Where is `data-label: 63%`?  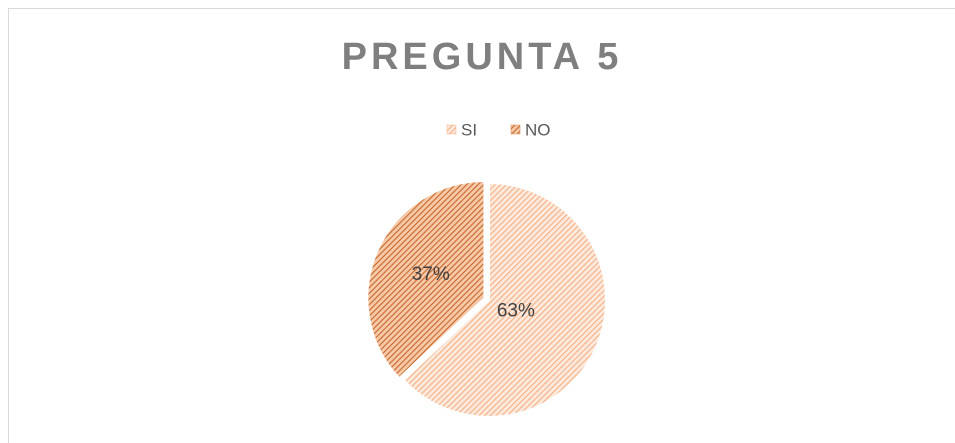 data-label: 63% is located at coordinates (516, 311).